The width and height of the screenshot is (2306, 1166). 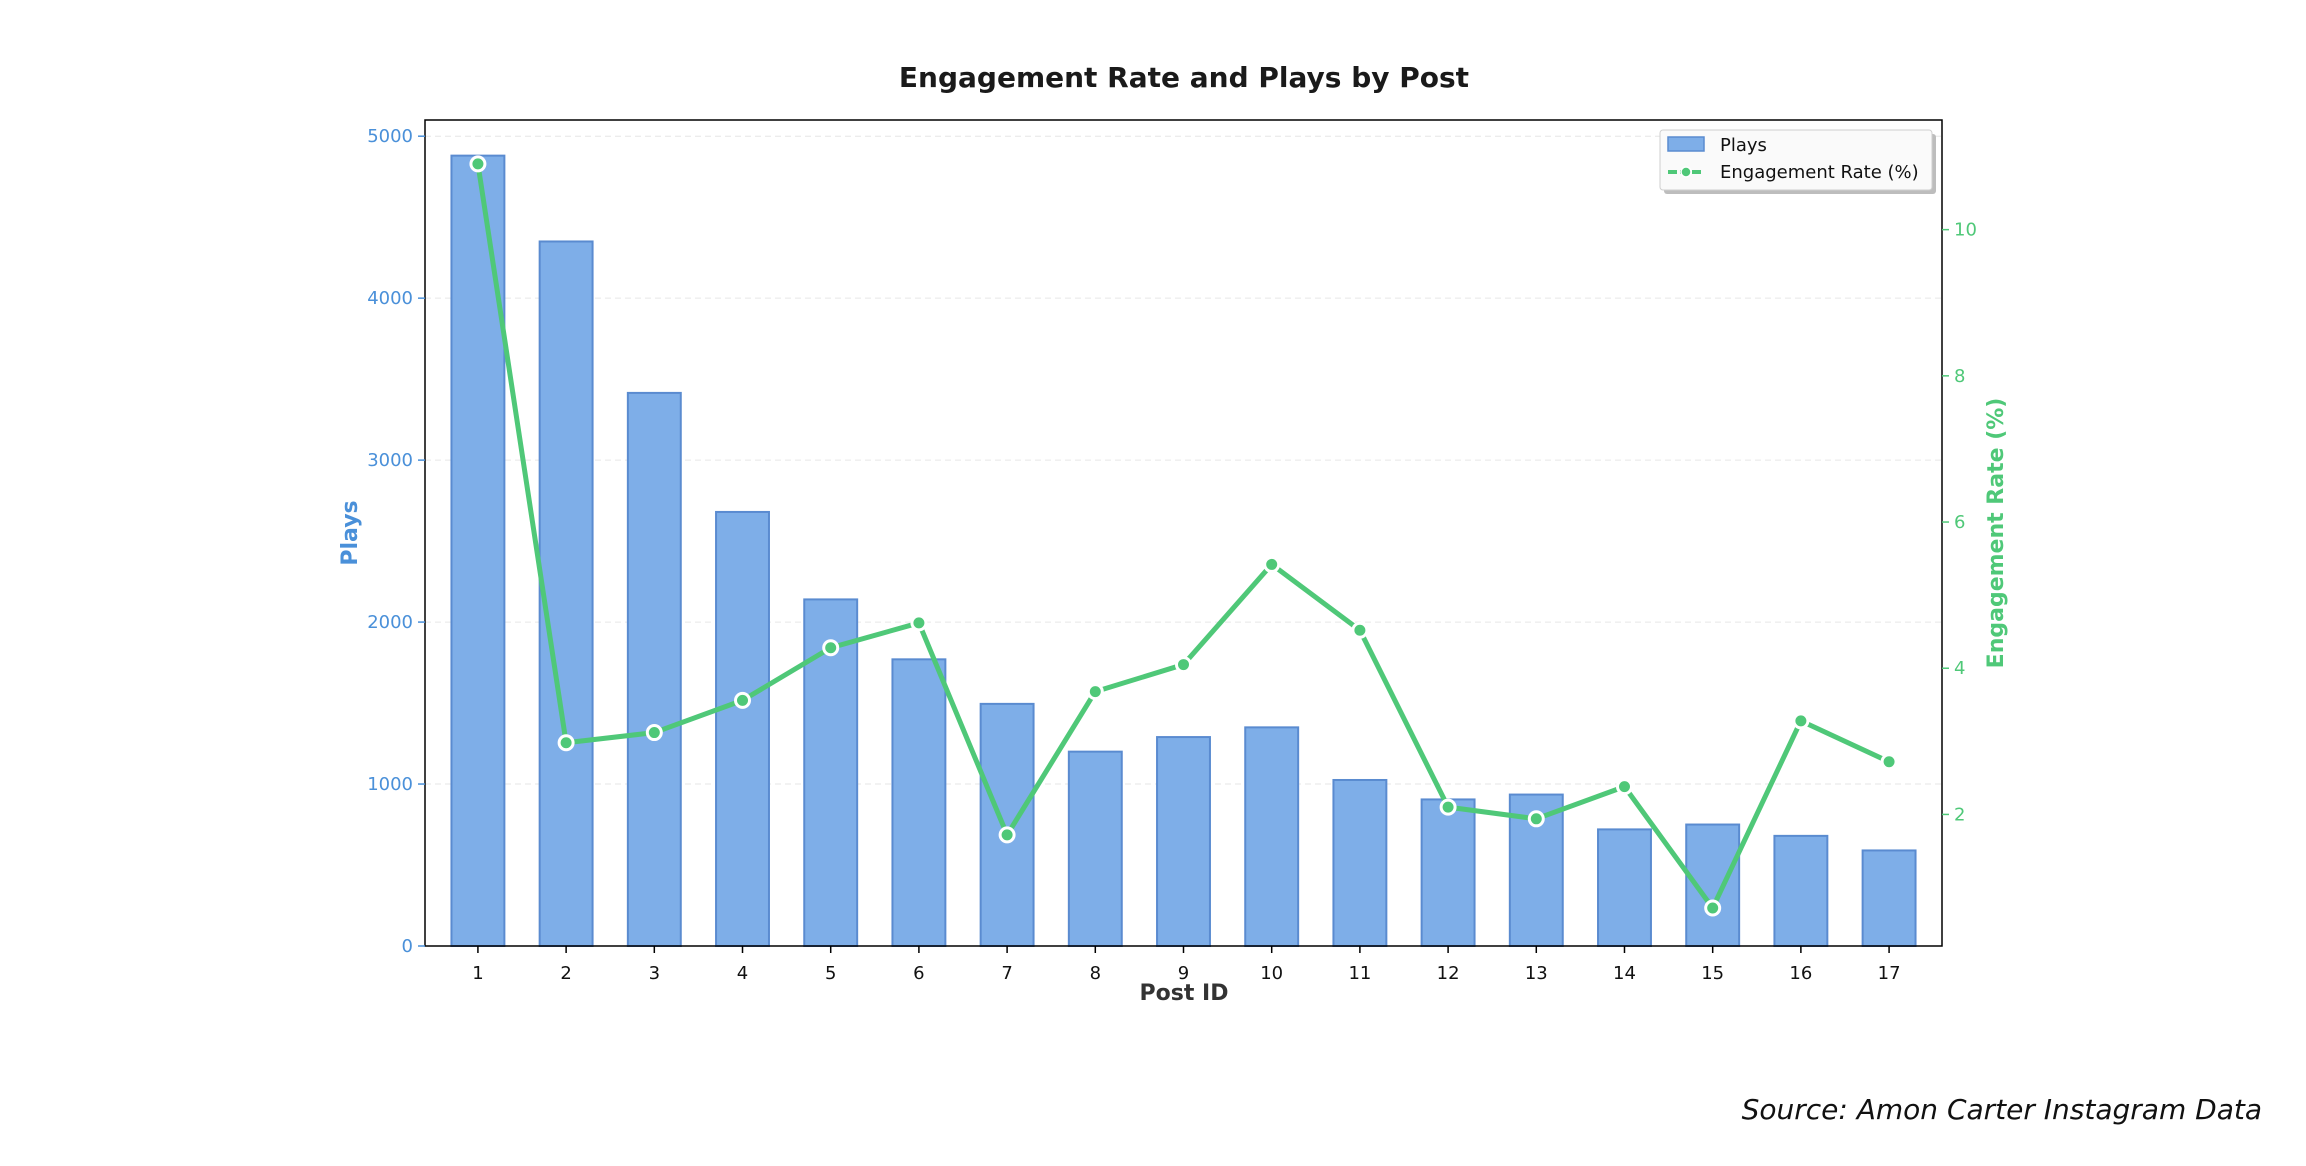 What do you see at coordinates (407, 946) in the screenshot?
I see `left-tick-label: 0` at bounding box center [407, 946].